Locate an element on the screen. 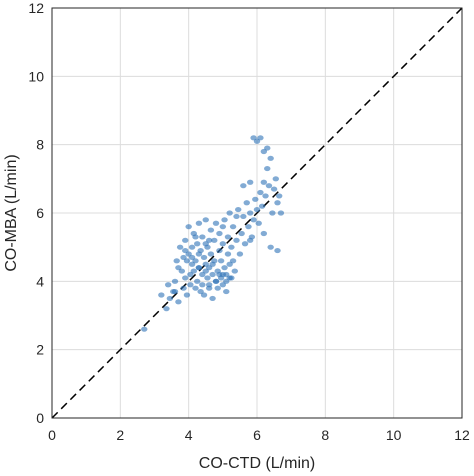 The height and width of the screenshot is (476, 474). y-tick-label: 12 is located at coordinates (36, 8).